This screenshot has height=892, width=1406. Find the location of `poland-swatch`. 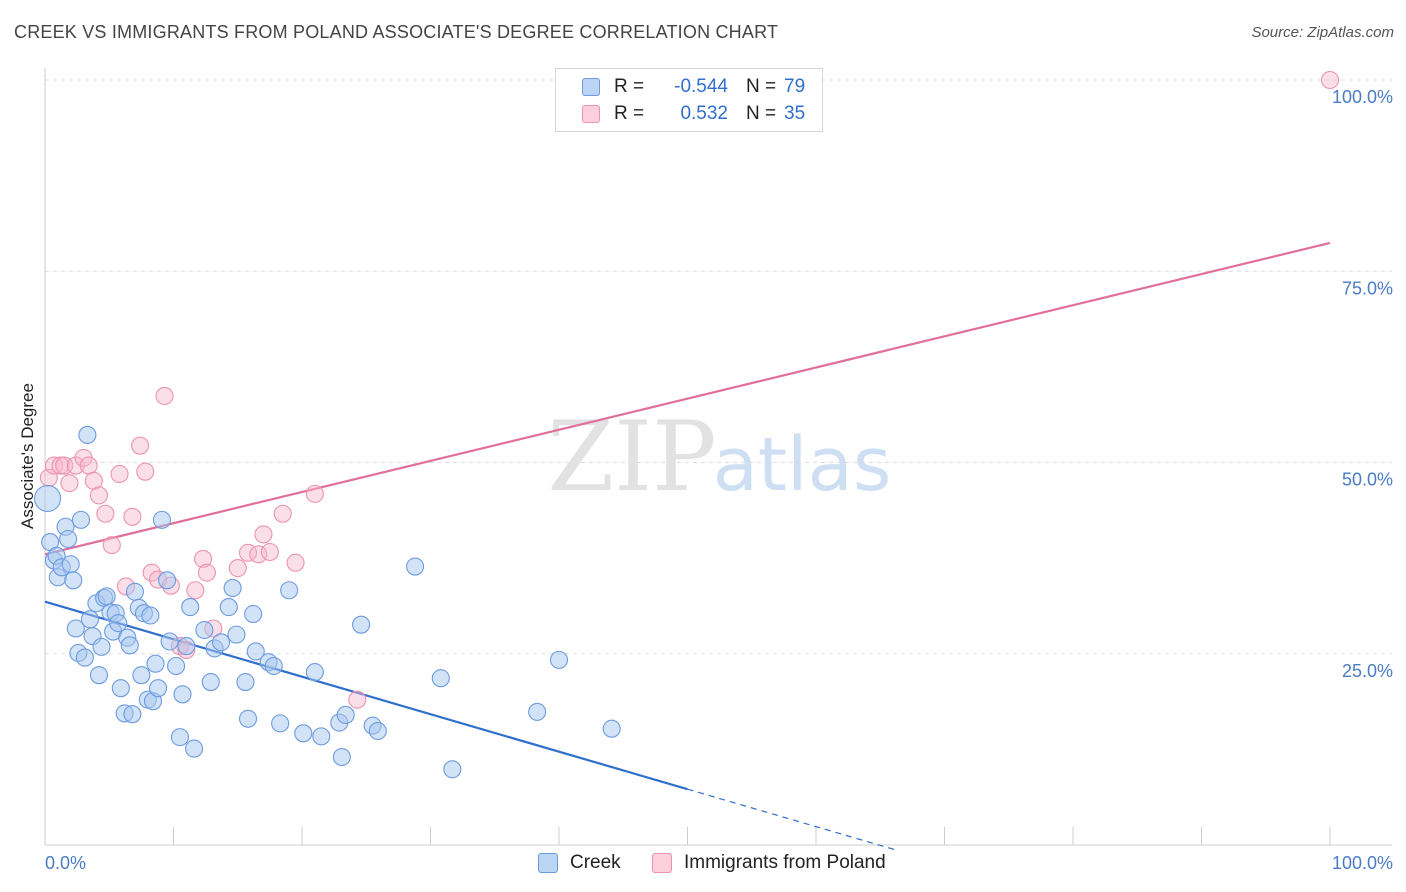

poland-swatch is located at coordinates (591, 114).